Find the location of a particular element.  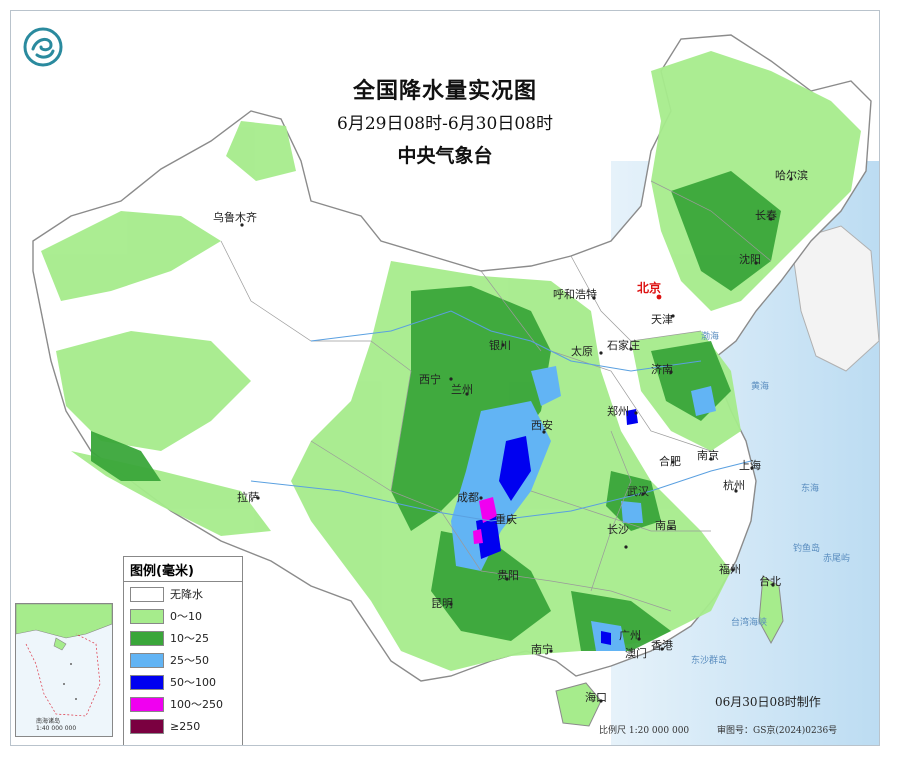

city-haikou: 海口 is located at coordinates (596, 697).